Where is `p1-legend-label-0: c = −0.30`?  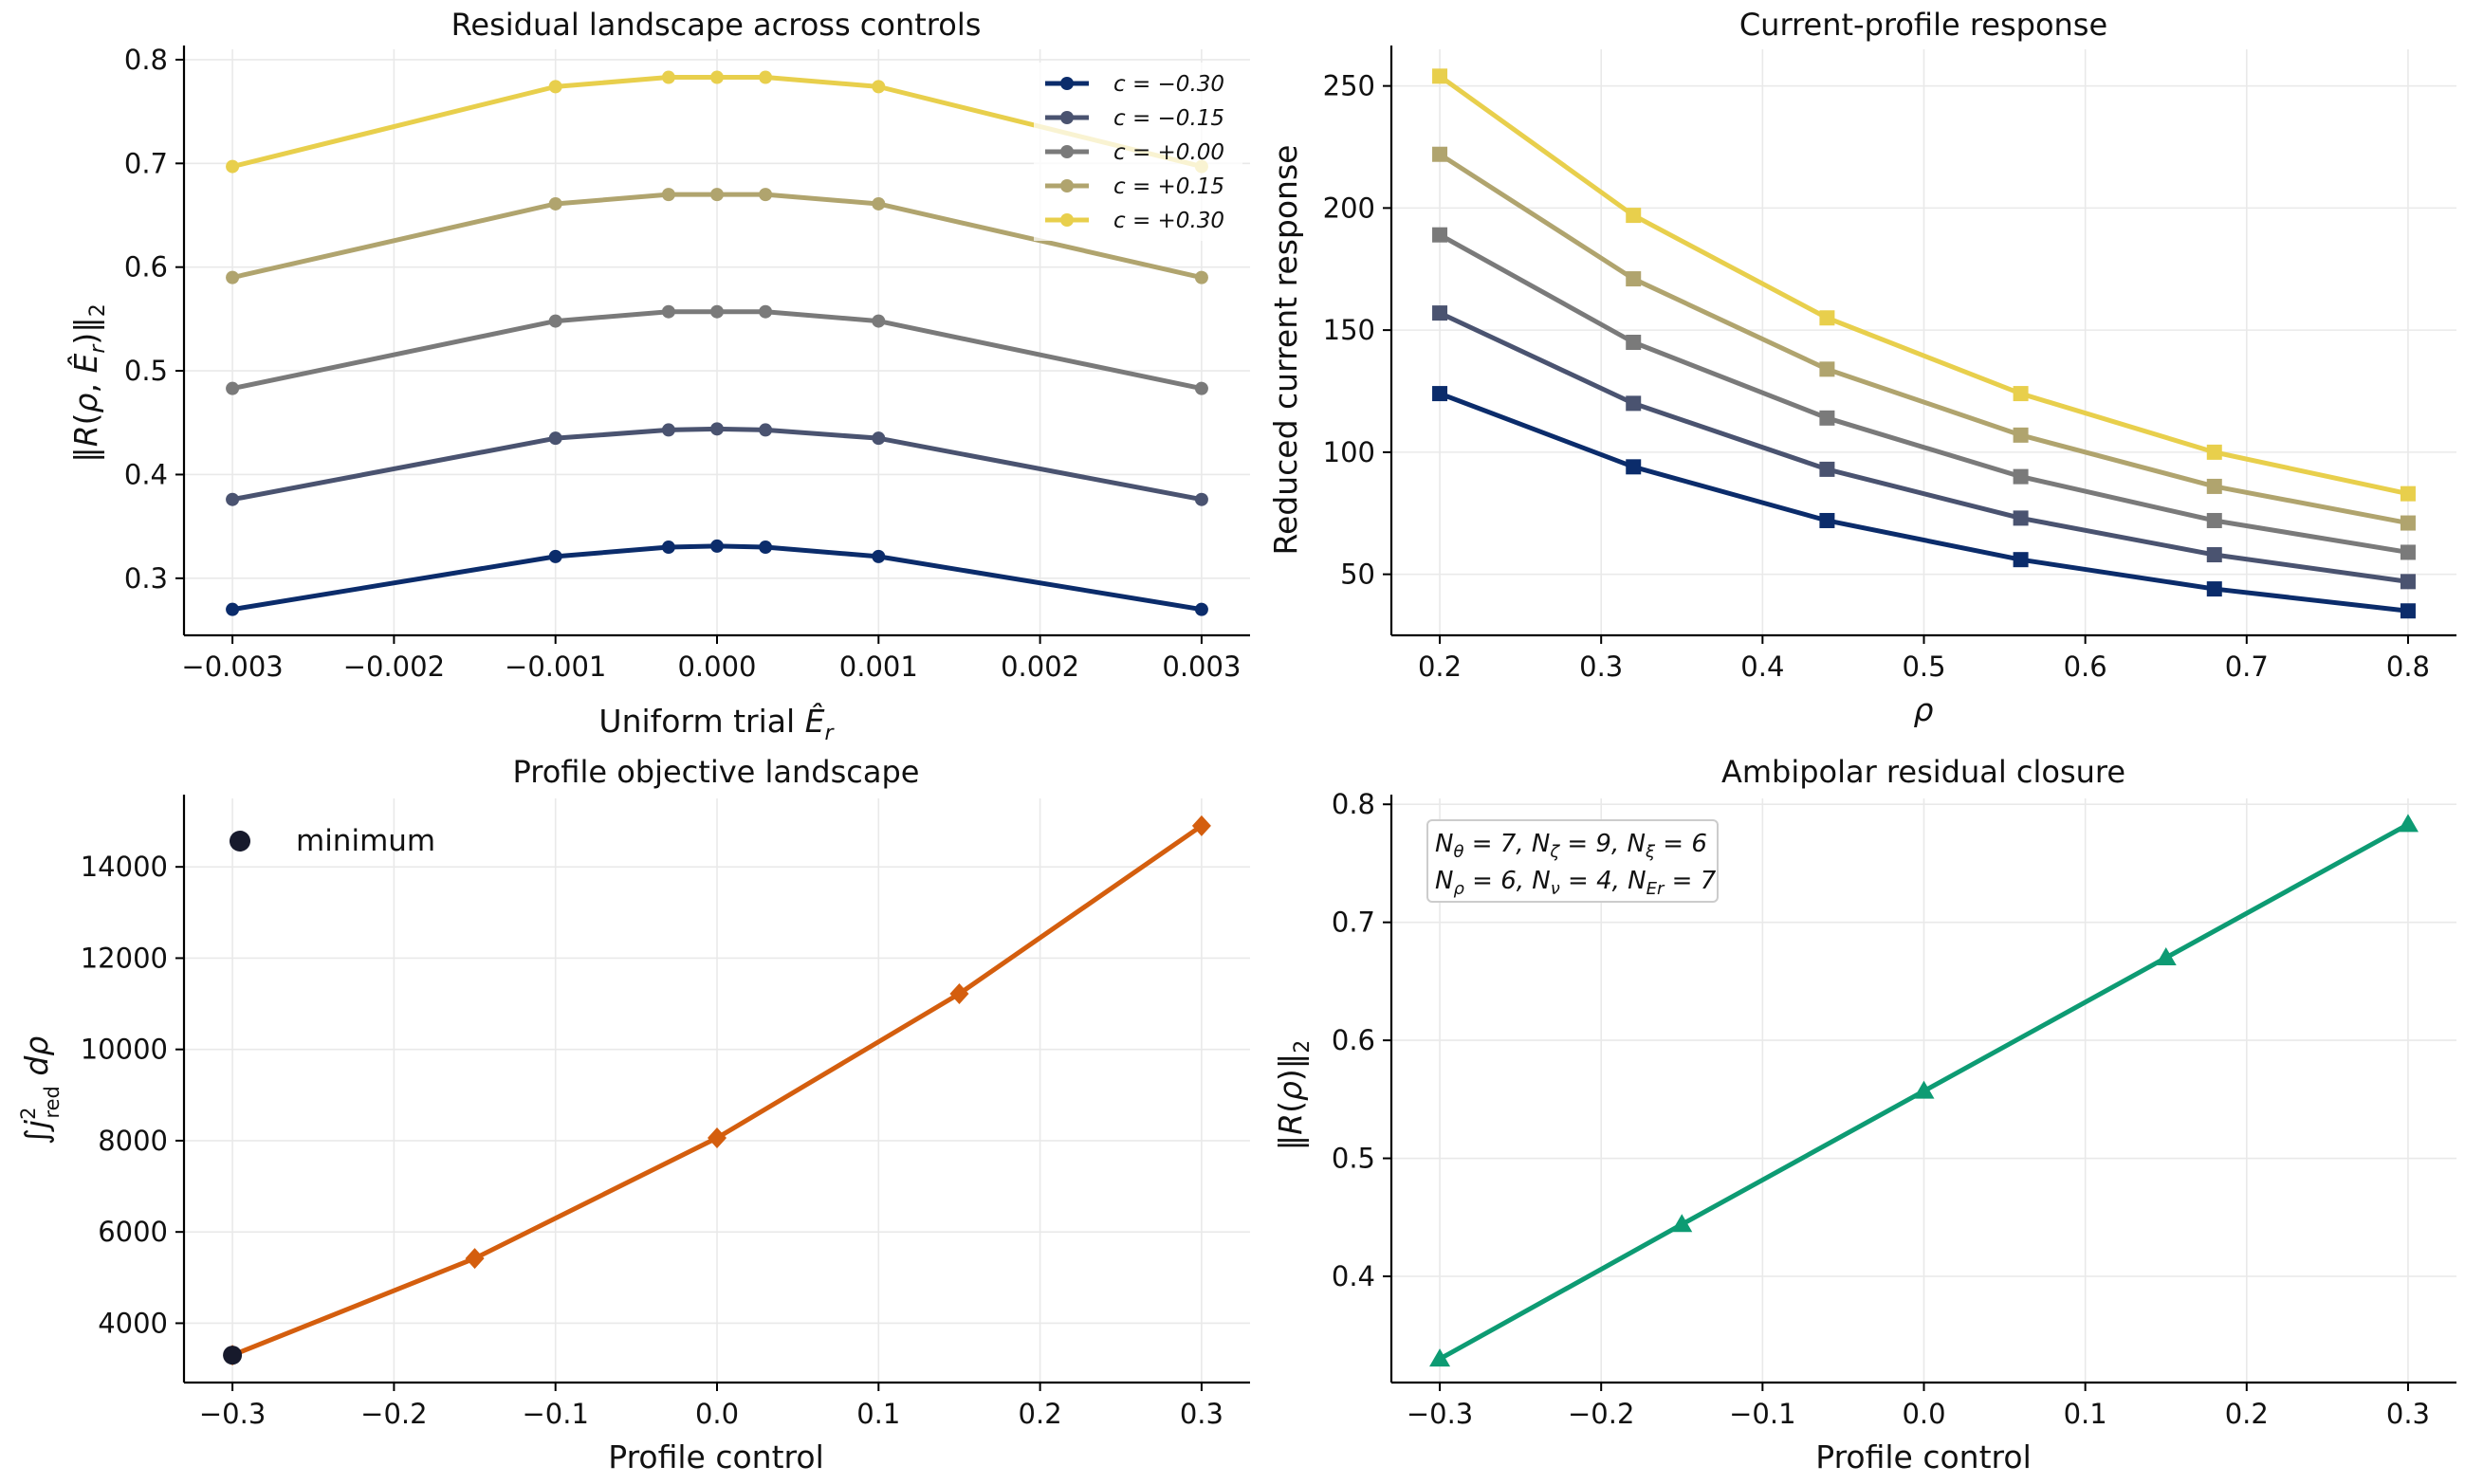
p1-legend-label-0: c = −0.30 is located at coordinates (1168, 85).